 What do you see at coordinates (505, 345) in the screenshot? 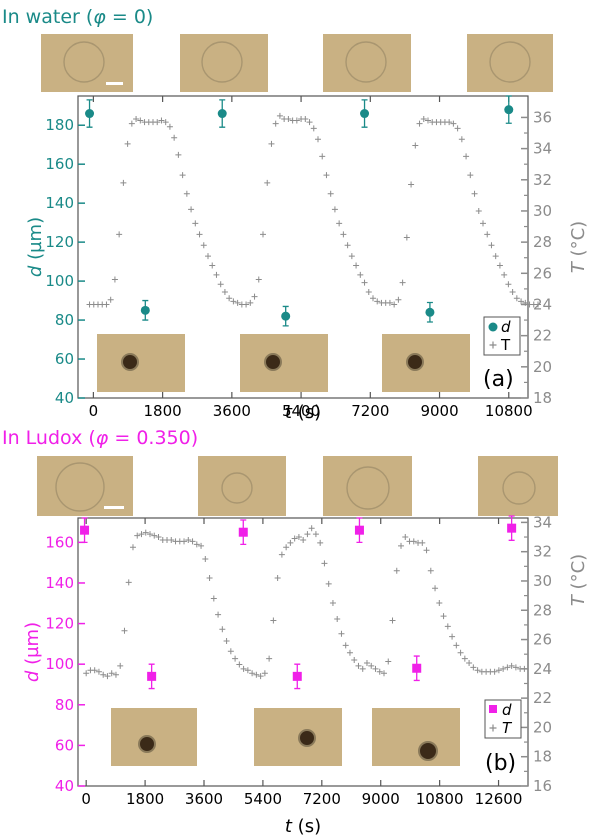
I see `panel-a-legend-T-label: T` at bounding box center [505, 345].